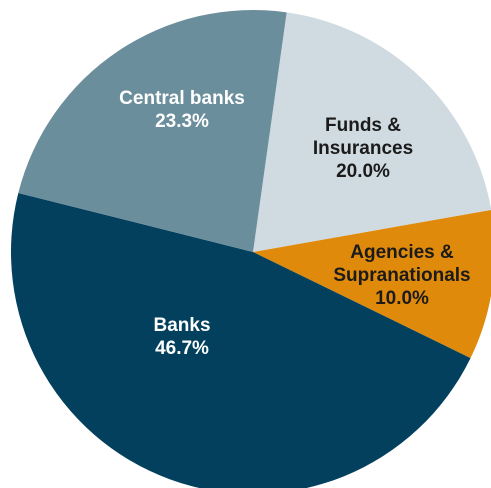 The height and width of the screenshot is (488, 491). What do you see at coordinates (402, 298) in the screenshot?
I see `agencies-supranationals-value-label: 10.0%` at bounding box center [402, 298].